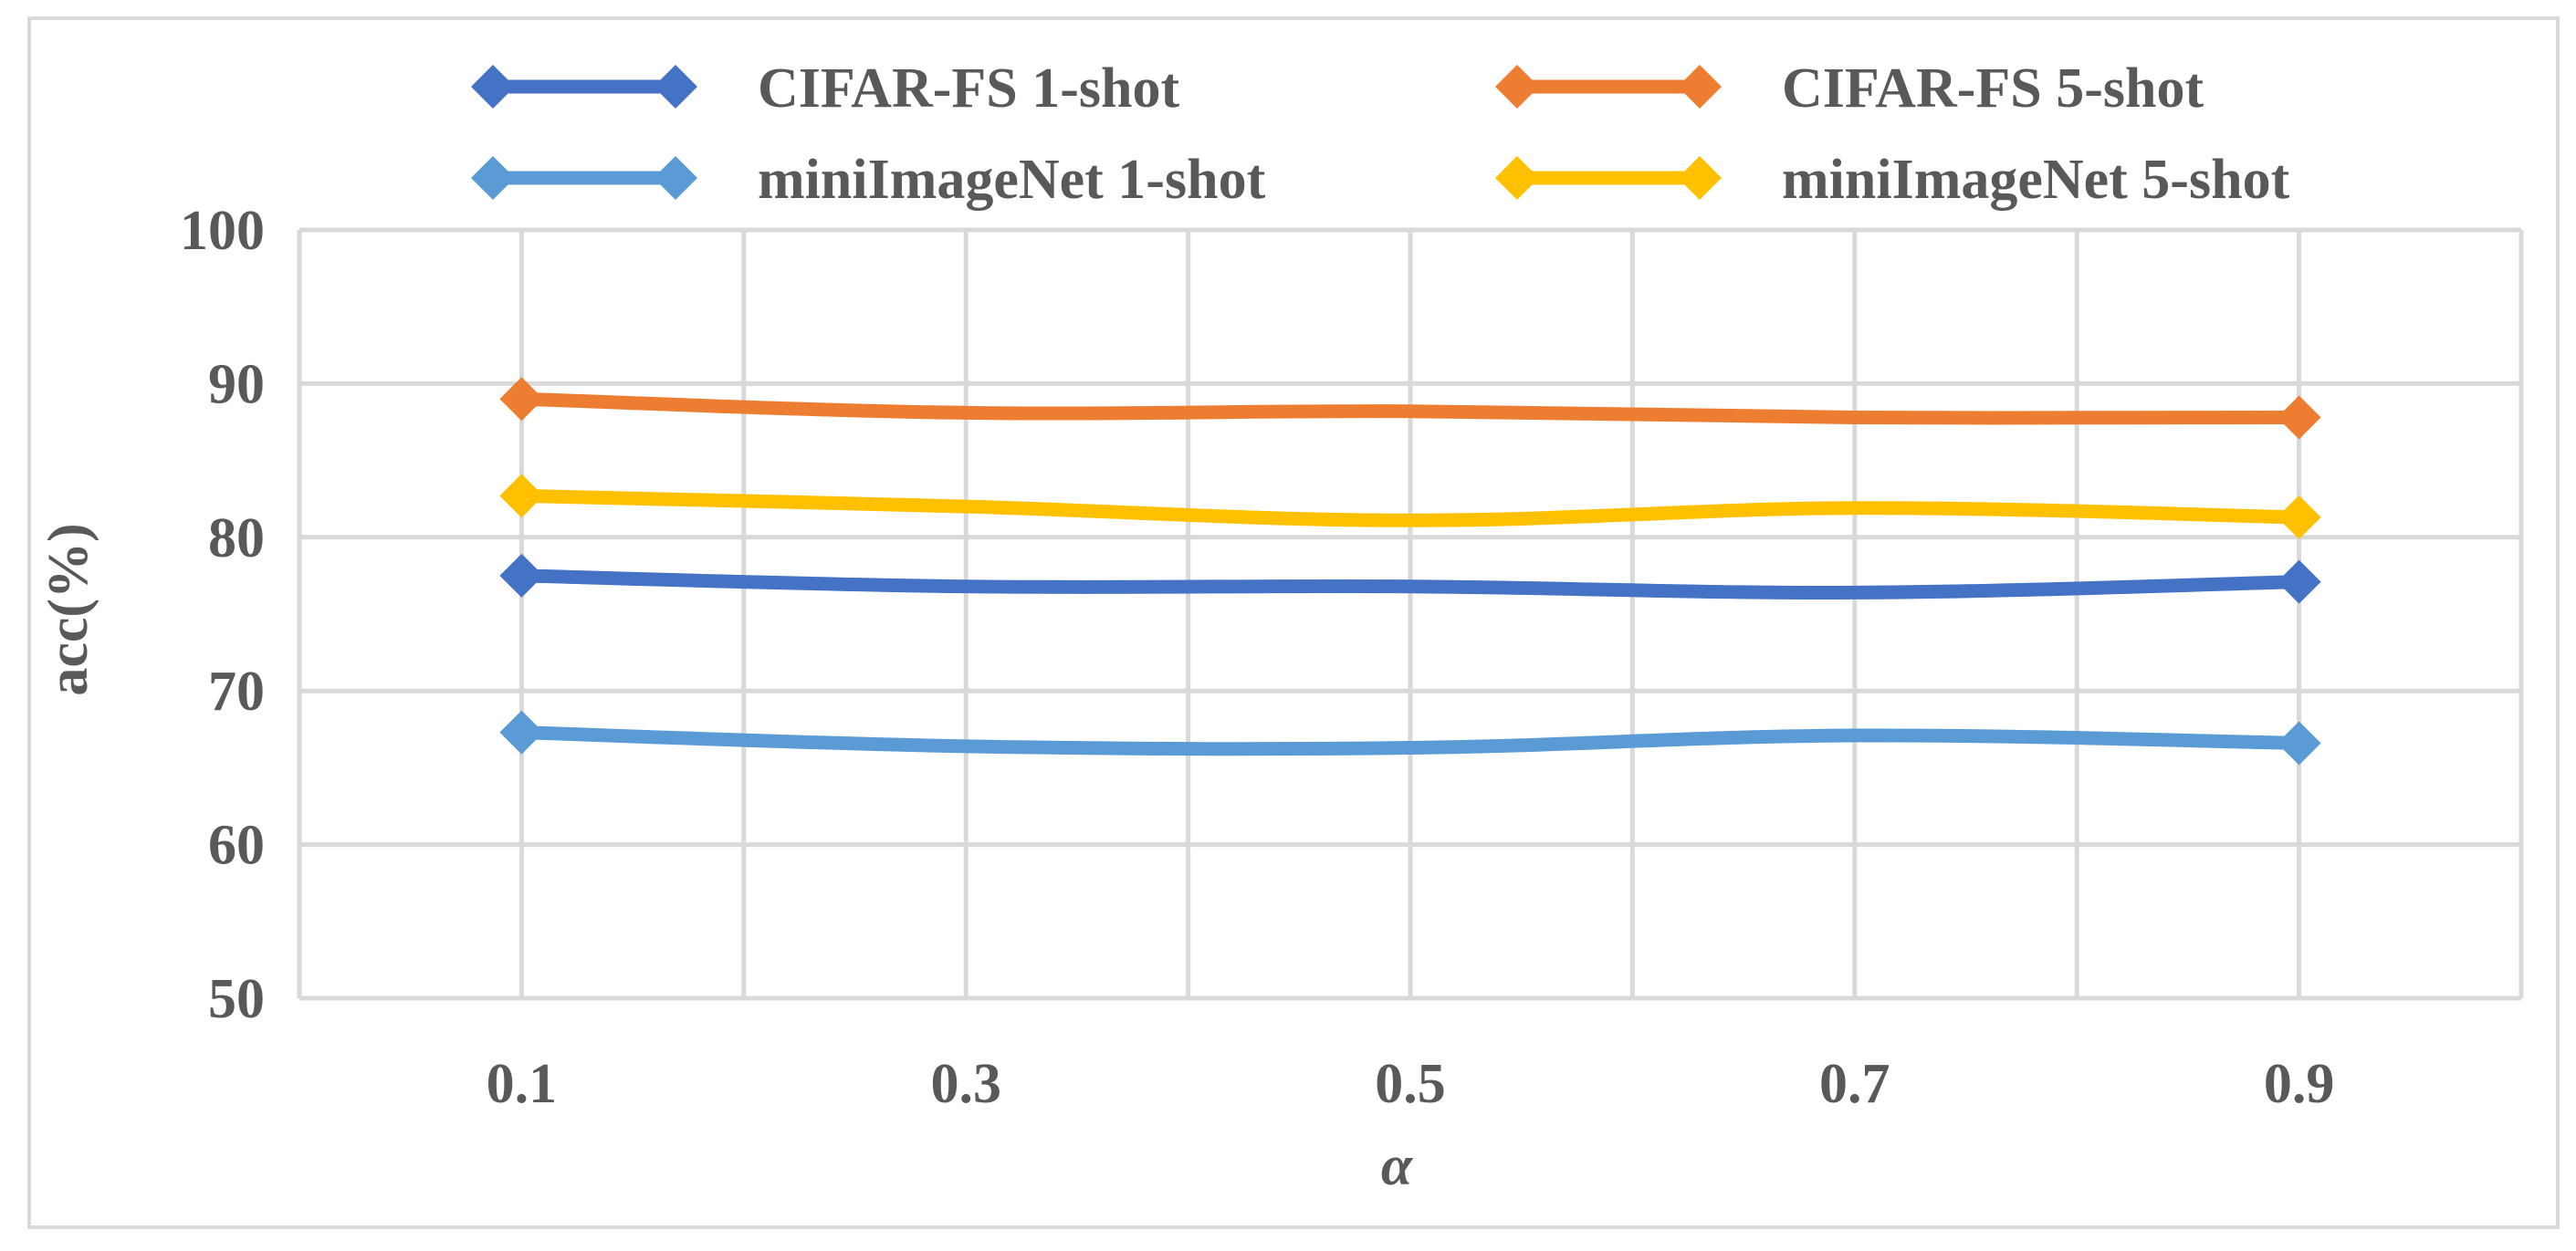 The height and width of the screenshot is (1251, 2576). I want to click on x-axis-title: α, so click(1397, 1166).